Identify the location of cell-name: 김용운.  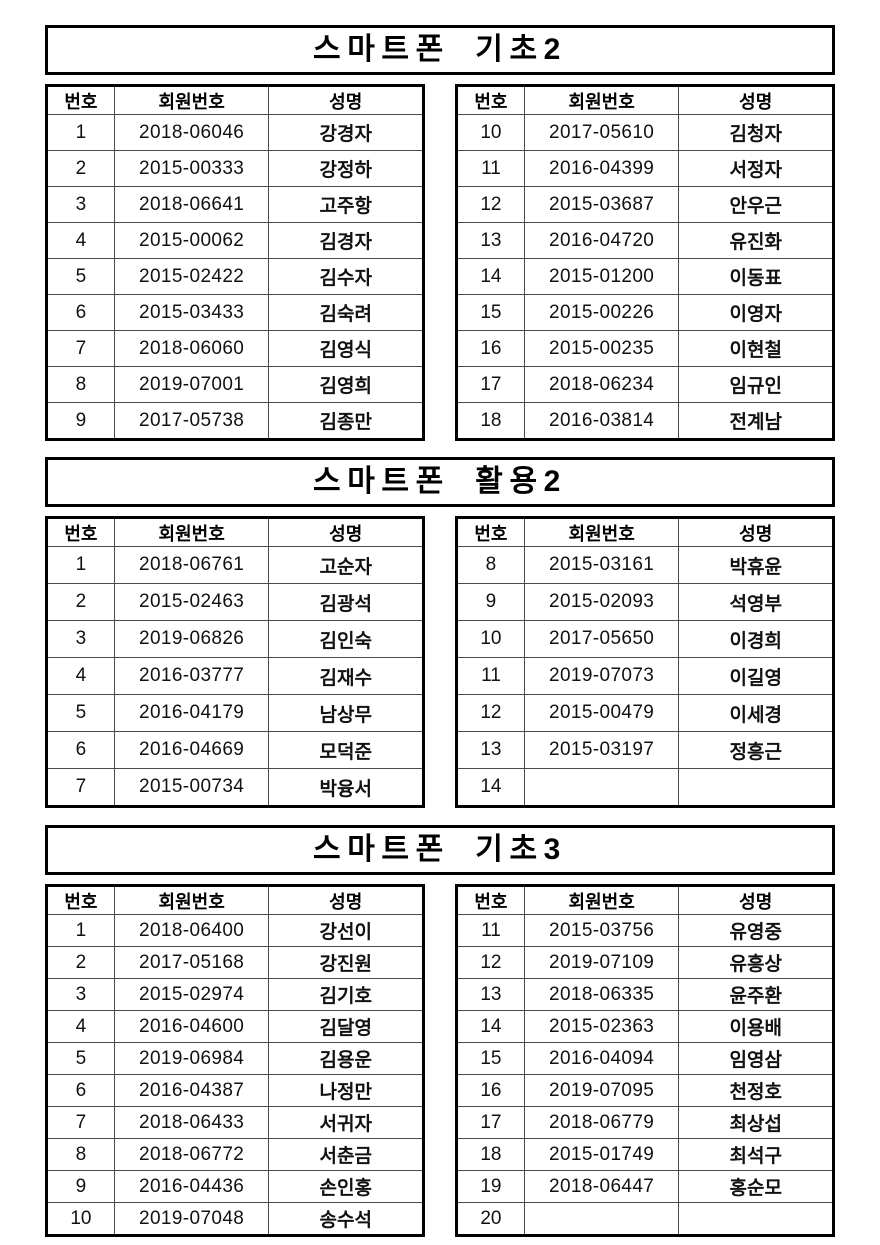
(346, 1058).